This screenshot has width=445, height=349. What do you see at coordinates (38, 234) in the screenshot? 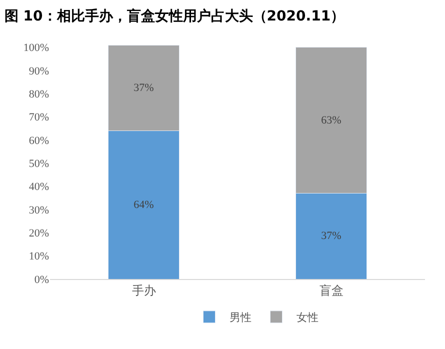
I see `y-tick-label: 20%` at bounding box center [38, 234].